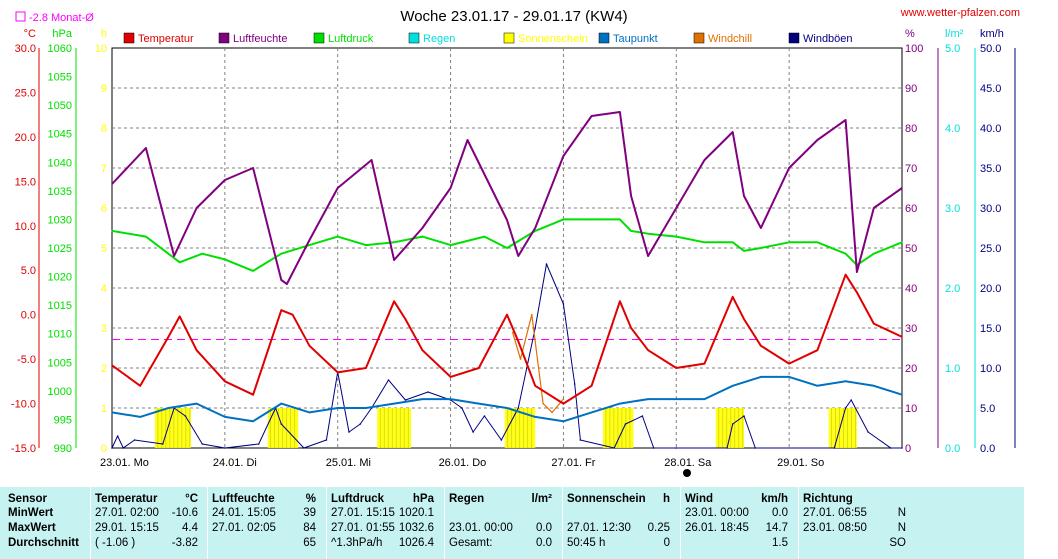 The height and width of the screenshot is (559, 1058). I want to click on stat-cell-wind-v: 1.5, so click(780, 543).